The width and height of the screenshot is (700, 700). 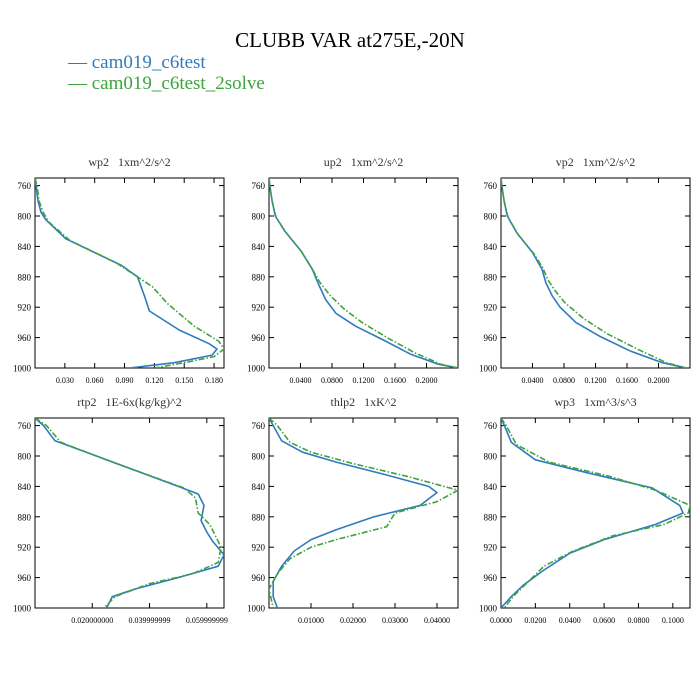 What do you see at coordinates (129, 402) in the screenshot?
I see `panel-title-rtp2: rtp2 1E-6x(kg/kg)^2` at bounding box center [129, 402].